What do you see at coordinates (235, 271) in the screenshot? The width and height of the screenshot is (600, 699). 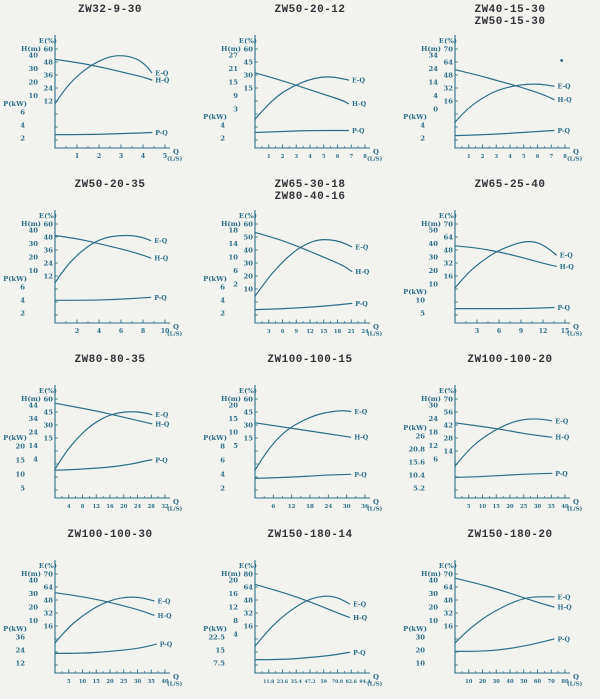 I see `h-axis-tick: 6` at bounding box center [235, 271].